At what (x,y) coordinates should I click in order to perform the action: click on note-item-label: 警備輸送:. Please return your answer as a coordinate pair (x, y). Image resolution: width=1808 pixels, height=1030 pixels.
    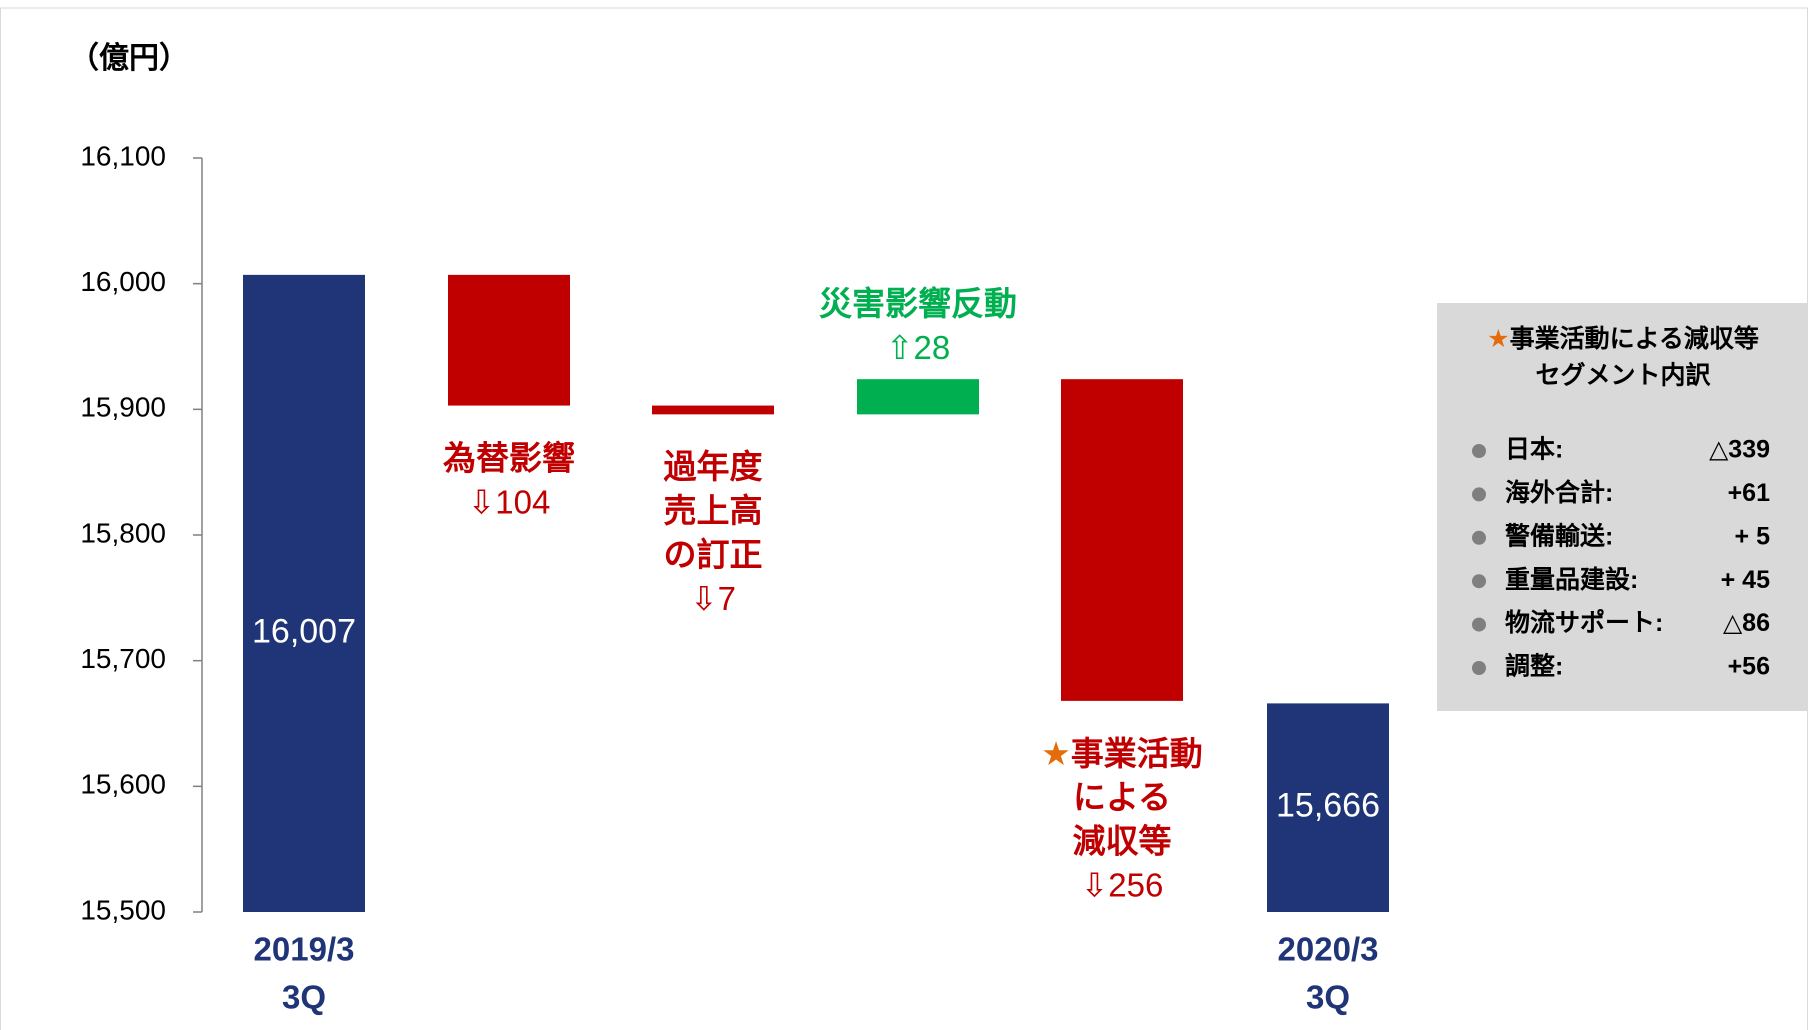
    Looking at the image, I should click on (1558, 535).